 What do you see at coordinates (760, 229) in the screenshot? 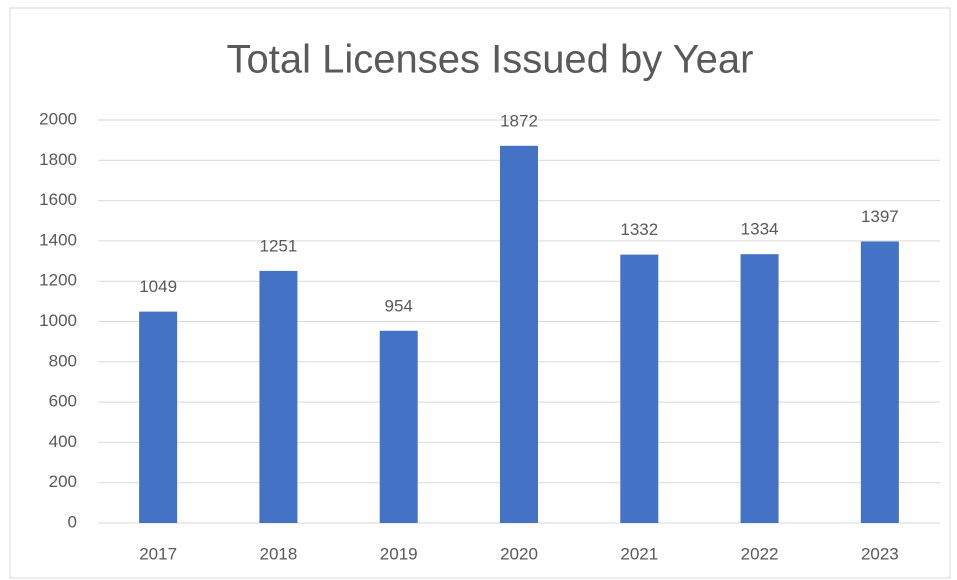
I see `data-label: 1334` at bounding box center [760, 229].